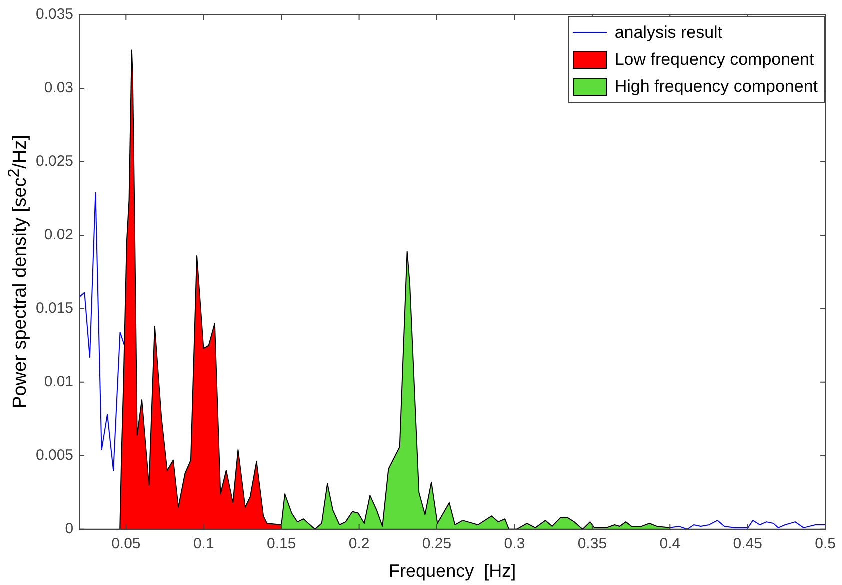 This screenshot has width=842, height=585. Describe the element at coordinates (59, 235) in the screenshot. I see `y-tick-label: 0.02` at that location.